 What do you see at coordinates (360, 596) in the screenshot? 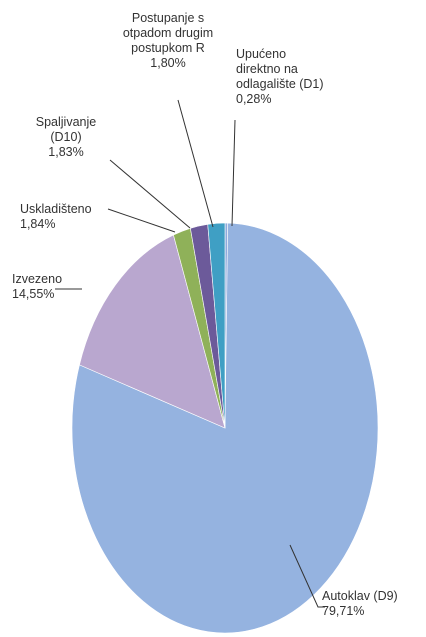
I see `slice-category-label: Autoklav (D9)` at bounding box center [360, 596].